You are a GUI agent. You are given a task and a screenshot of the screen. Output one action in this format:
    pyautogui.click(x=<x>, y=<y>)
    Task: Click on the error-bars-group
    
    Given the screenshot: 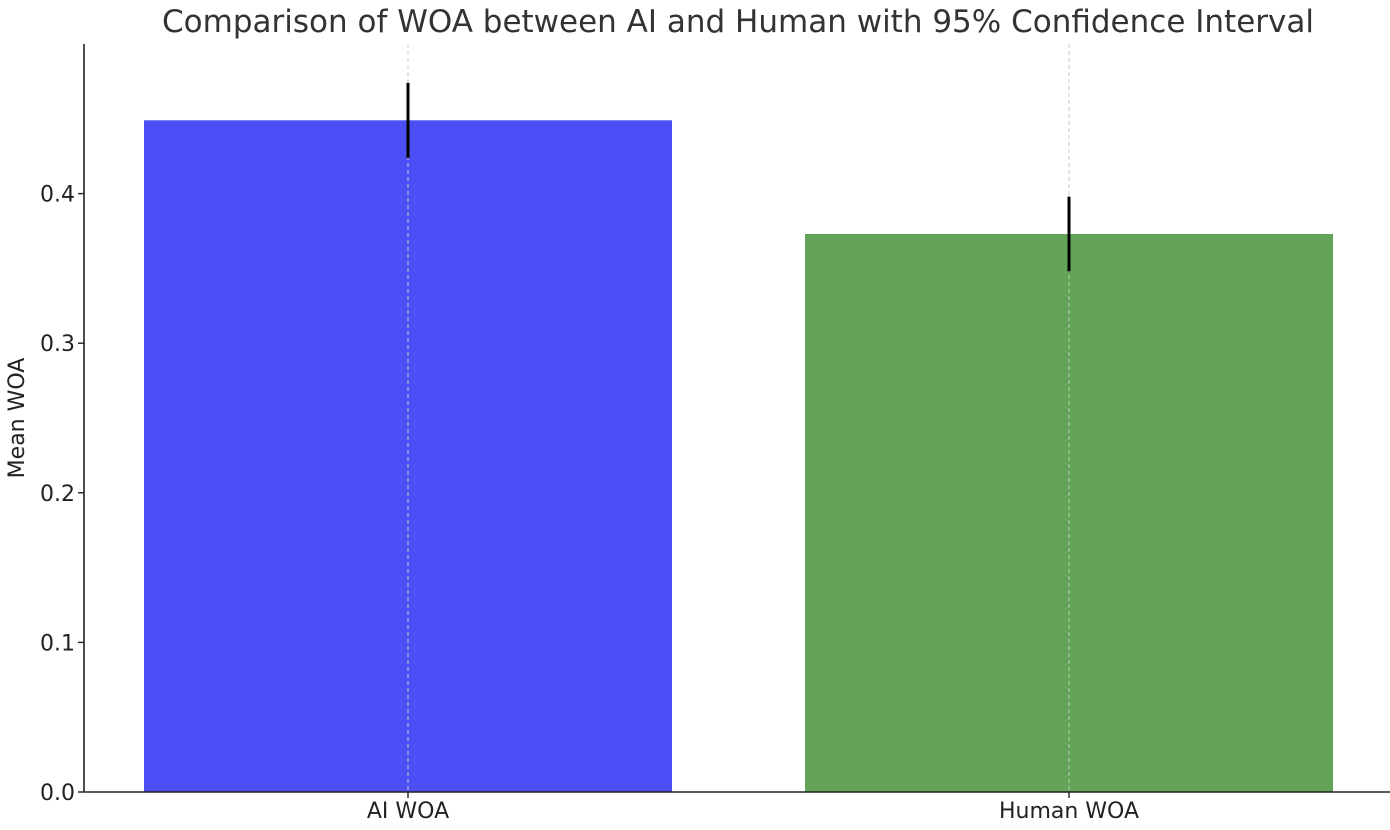 What is the action you would take?
    pyautogui.click(x=738, y=177)
    